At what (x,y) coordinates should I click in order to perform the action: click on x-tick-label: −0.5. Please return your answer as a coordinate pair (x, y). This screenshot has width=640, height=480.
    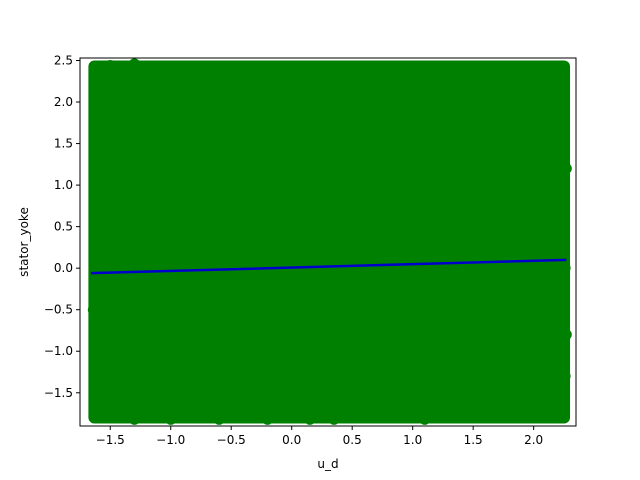
    Looking at the image, I should click on (231, 440).